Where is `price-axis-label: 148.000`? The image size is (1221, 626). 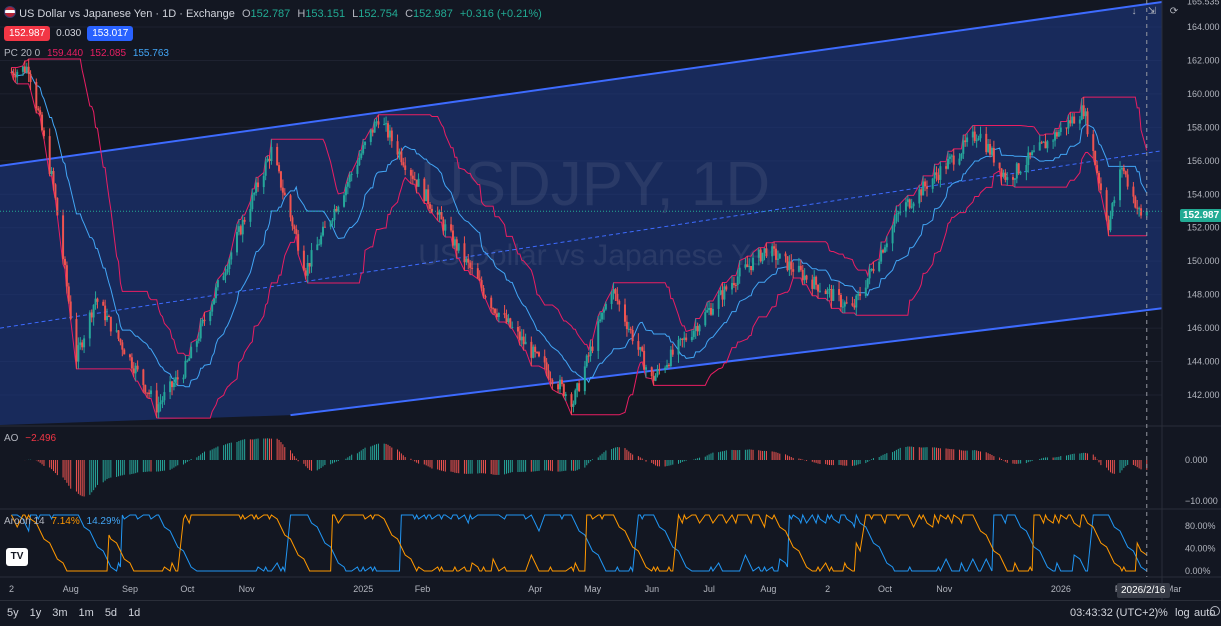 price-axis-label: 148.000 is located at coordinates (1203, 295).